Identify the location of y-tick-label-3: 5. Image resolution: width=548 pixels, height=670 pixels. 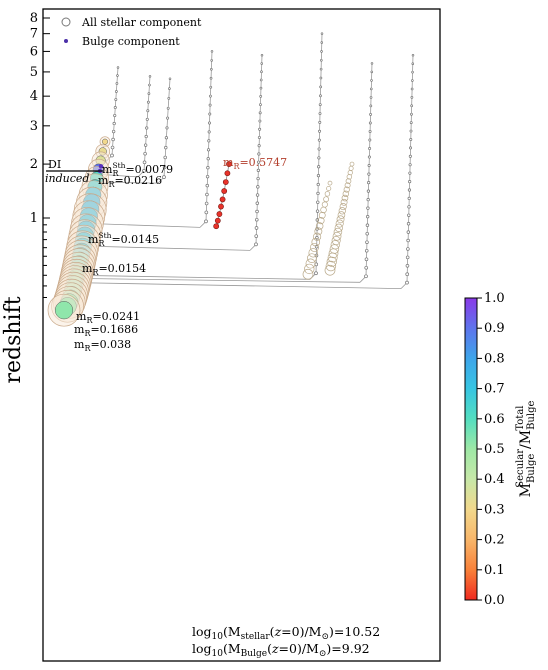
(34, 72).